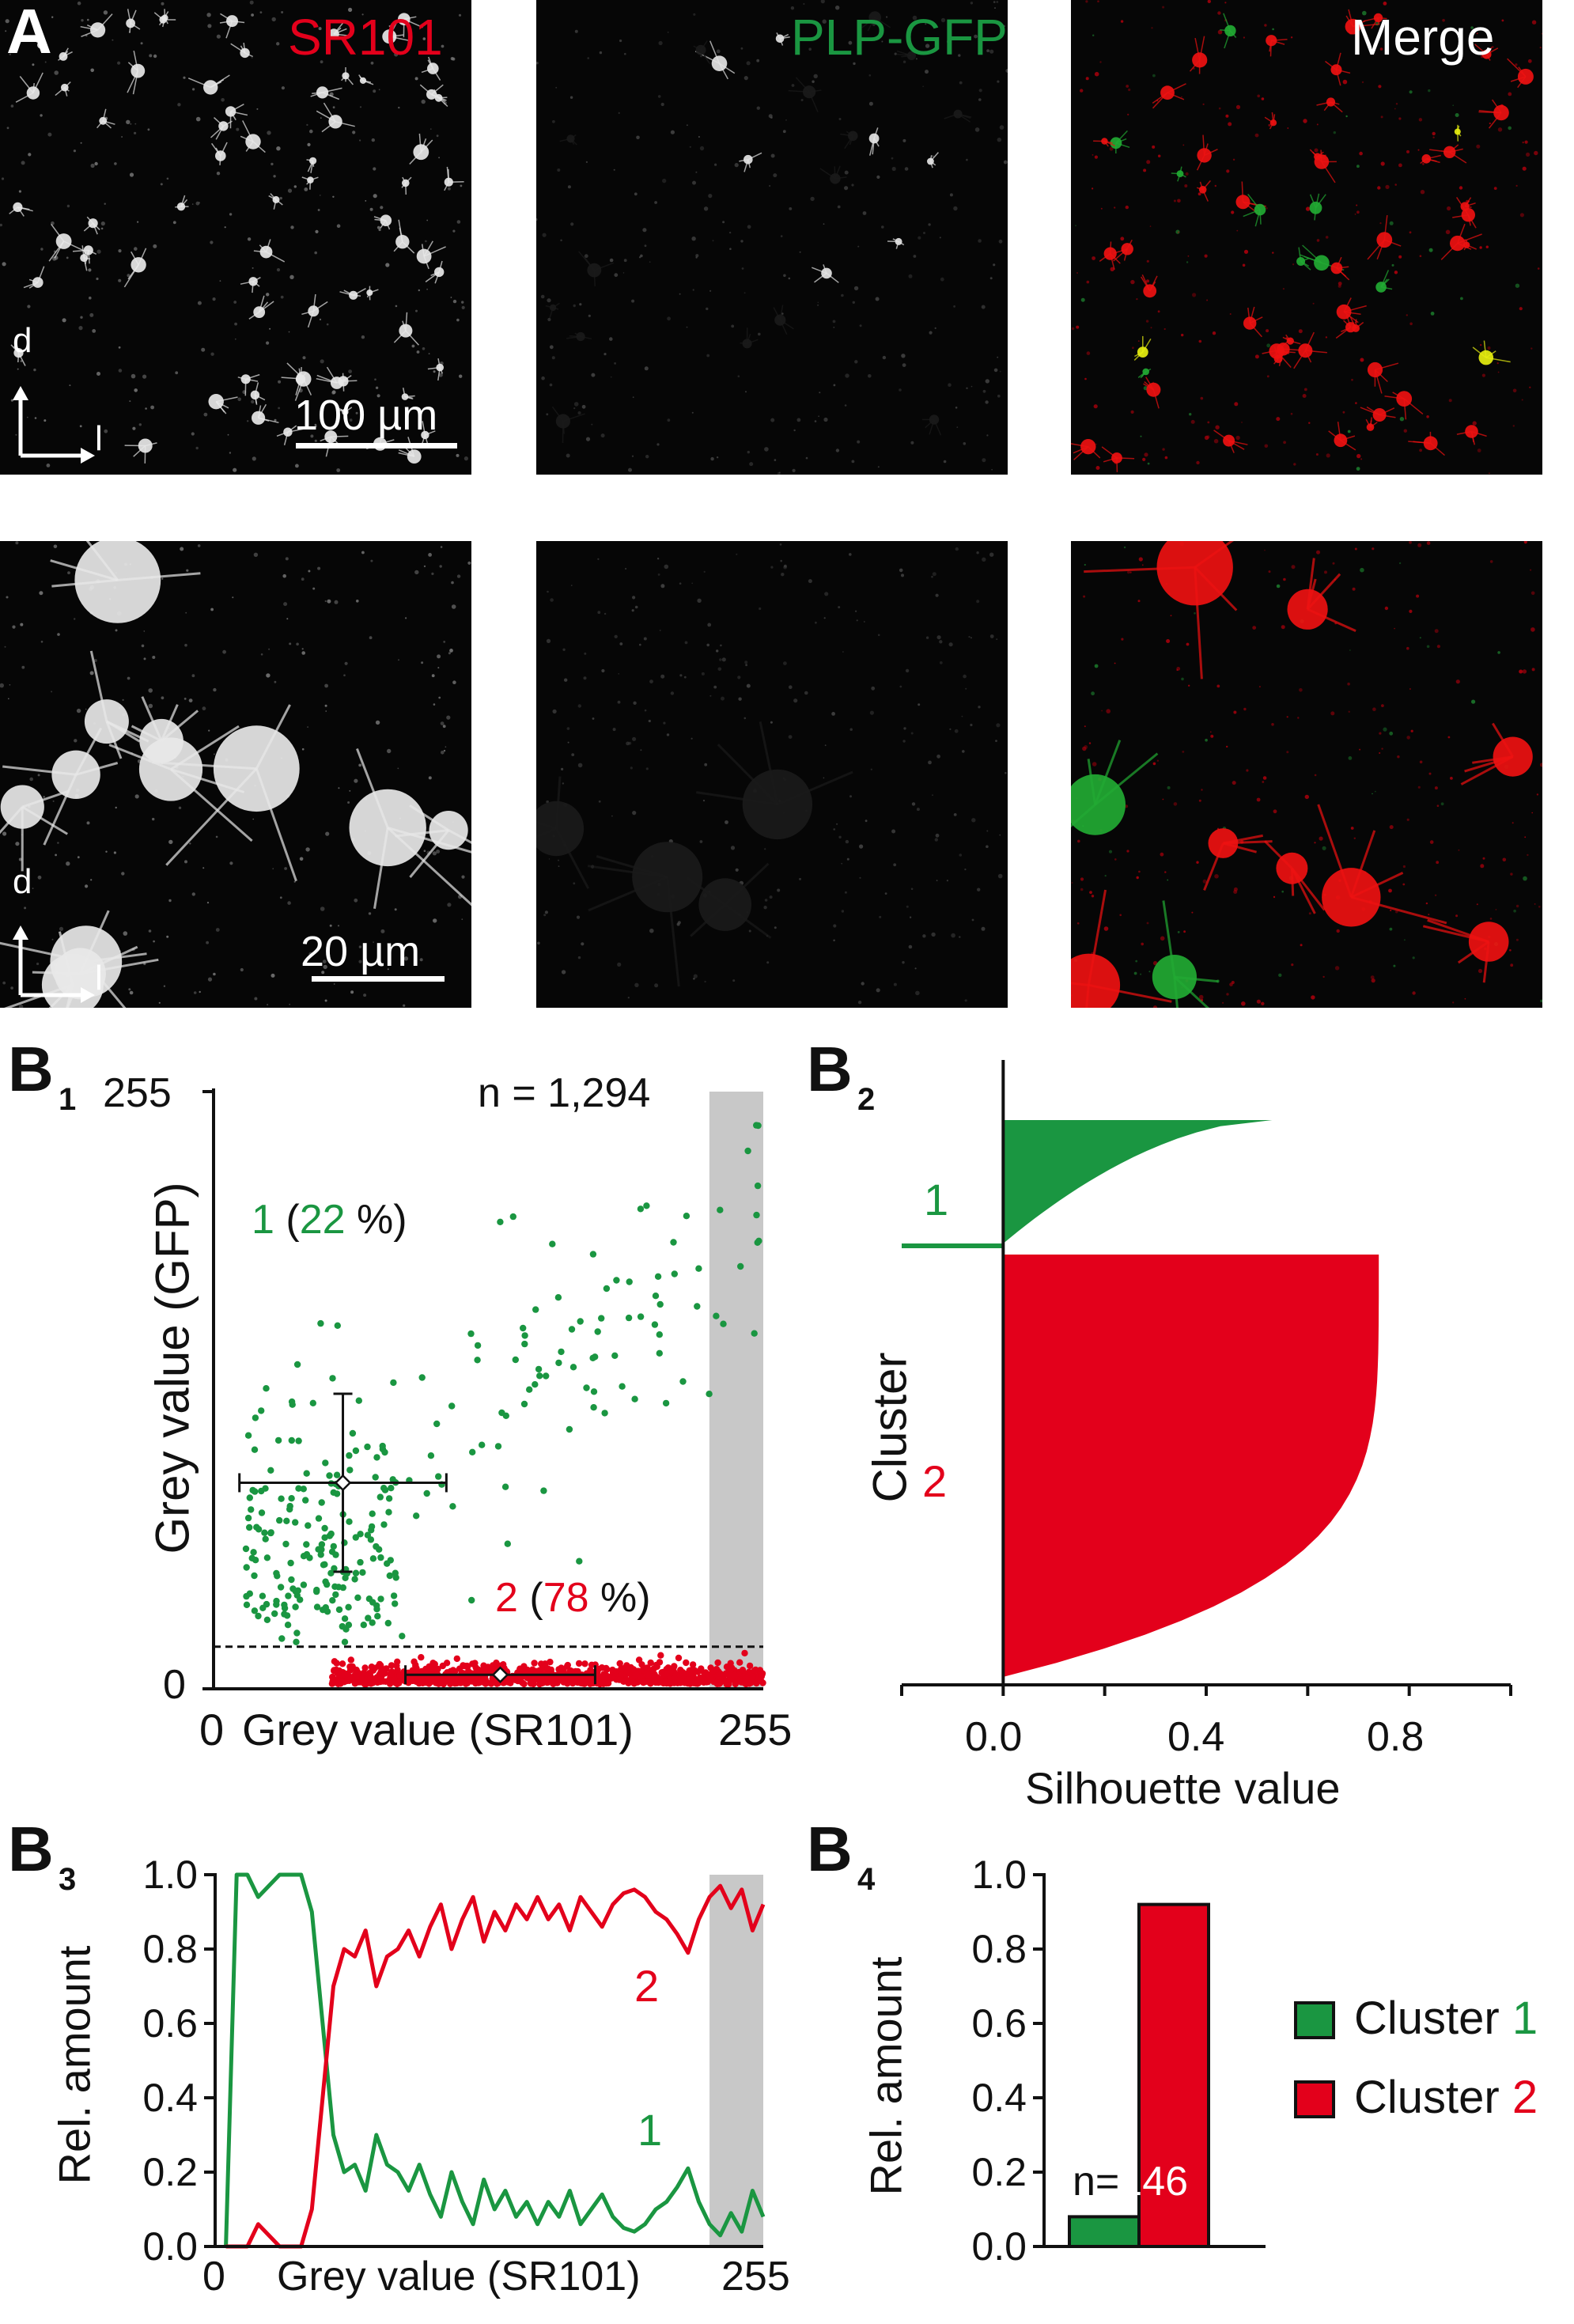 Image resolution: width=1574 pixels, height=2324 pixels. Describe the element at coordinates (1396, 1737) in the screenshot. I see `x-tick-08-b2: 0.8` at that location.